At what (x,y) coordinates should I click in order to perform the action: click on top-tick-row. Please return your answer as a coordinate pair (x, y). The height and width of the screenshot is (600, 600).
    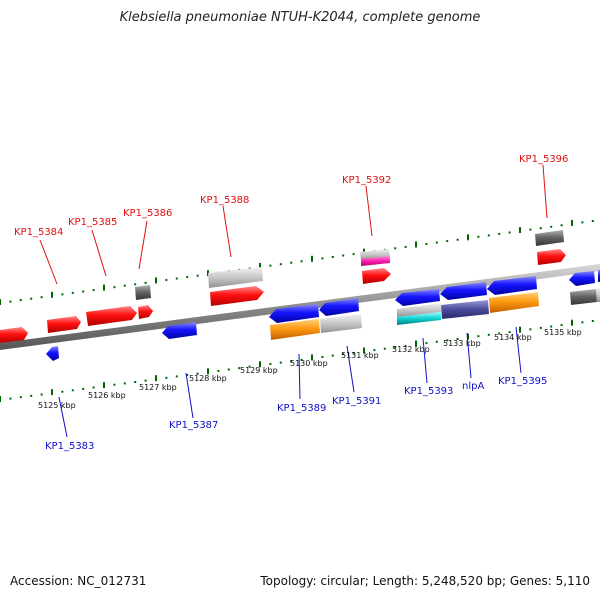
    Looking at the image, I should click on (297, 262).